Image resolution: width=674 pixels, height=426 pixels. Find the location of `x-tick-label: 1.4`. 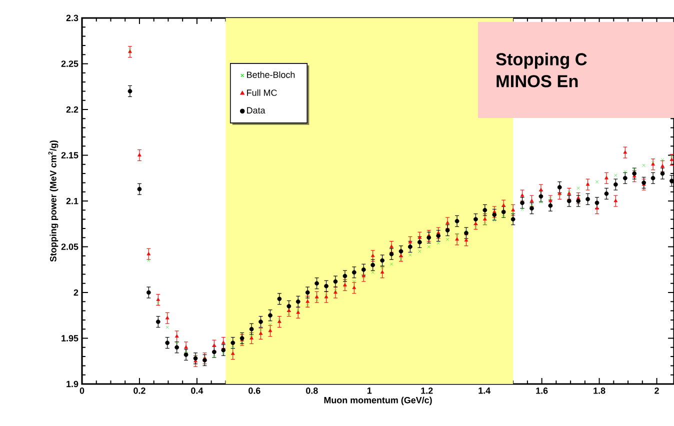

x-tick-label: 1.4 is located at coordinates (484, 391).